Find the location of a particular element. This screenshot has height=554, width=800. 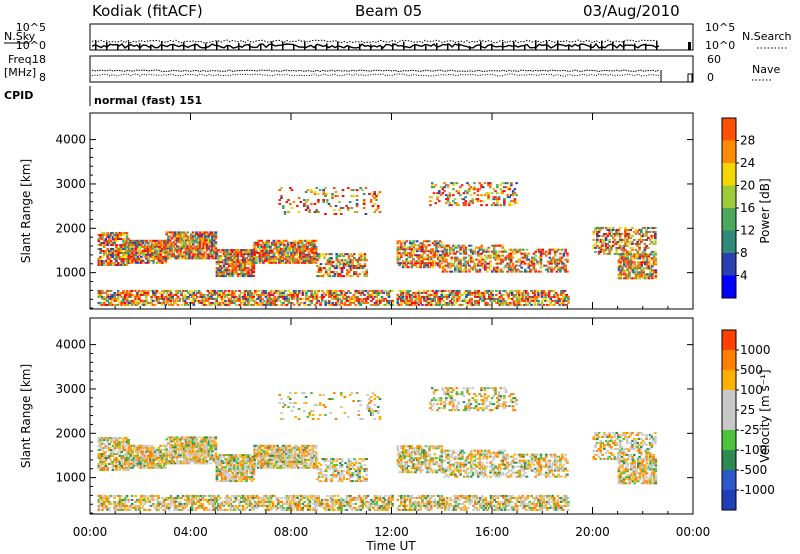

power-ylabel: Slant Range [km] is located at coordinates (26, 211).